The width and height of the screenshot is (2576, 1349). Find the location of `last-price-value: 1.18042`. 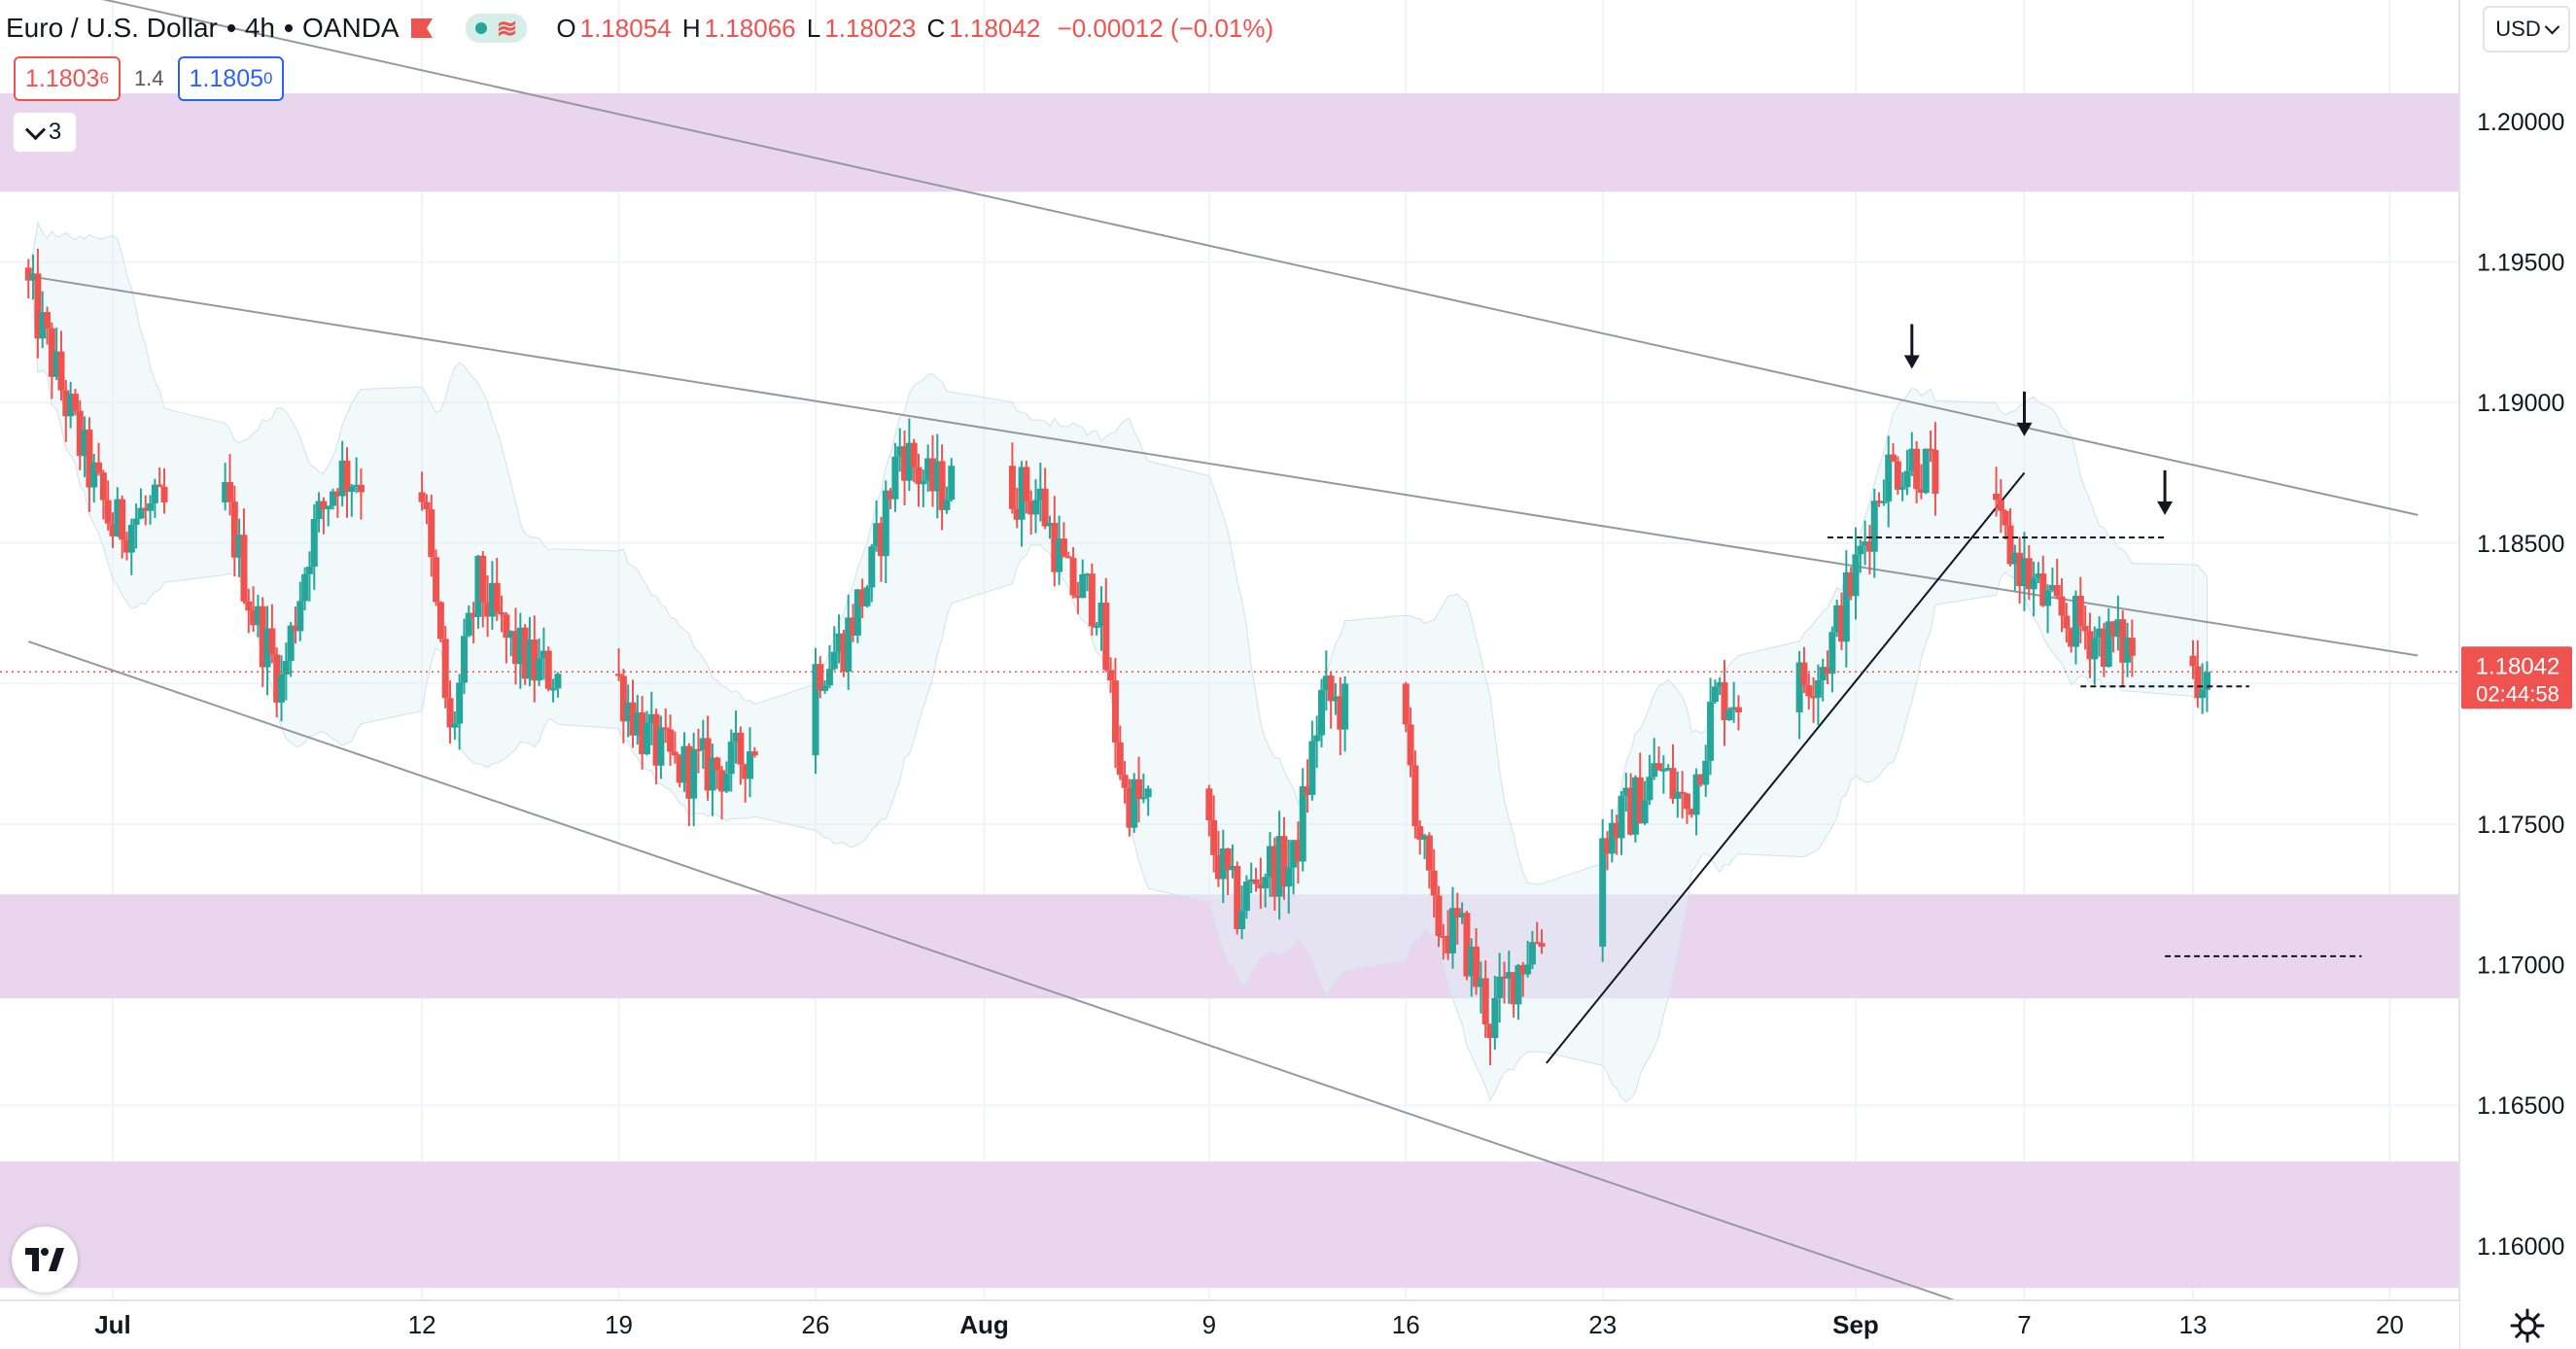

last-price-value: 1.18042 is located at coordinates (2518, 666).